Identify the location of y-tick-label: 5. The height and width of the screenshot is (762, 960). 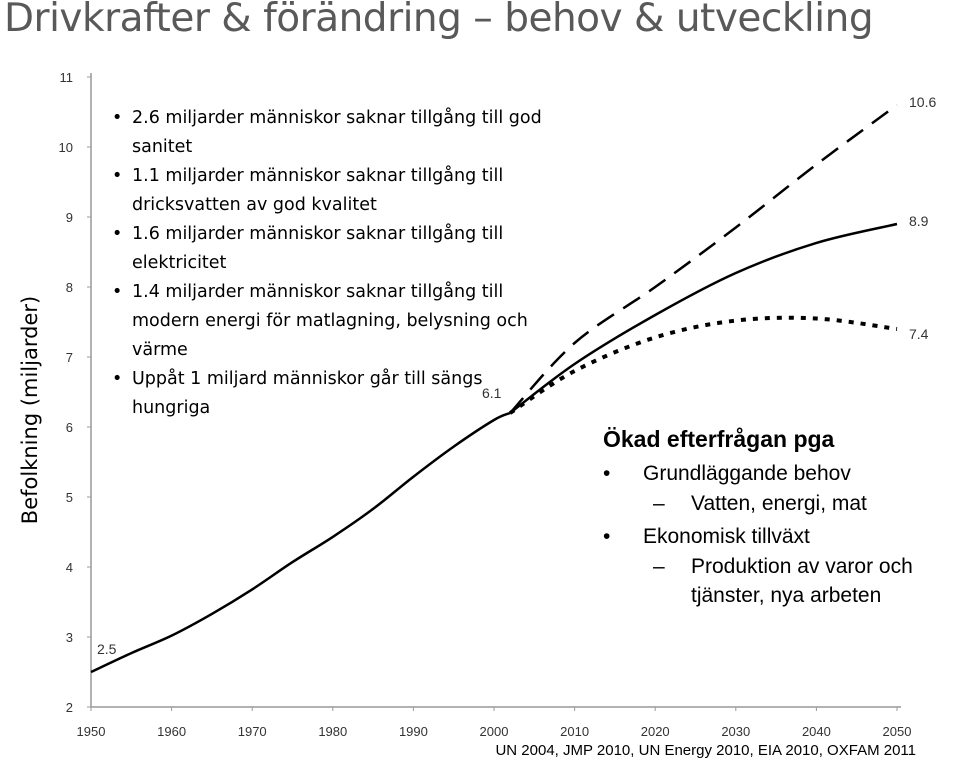
(69, 497).